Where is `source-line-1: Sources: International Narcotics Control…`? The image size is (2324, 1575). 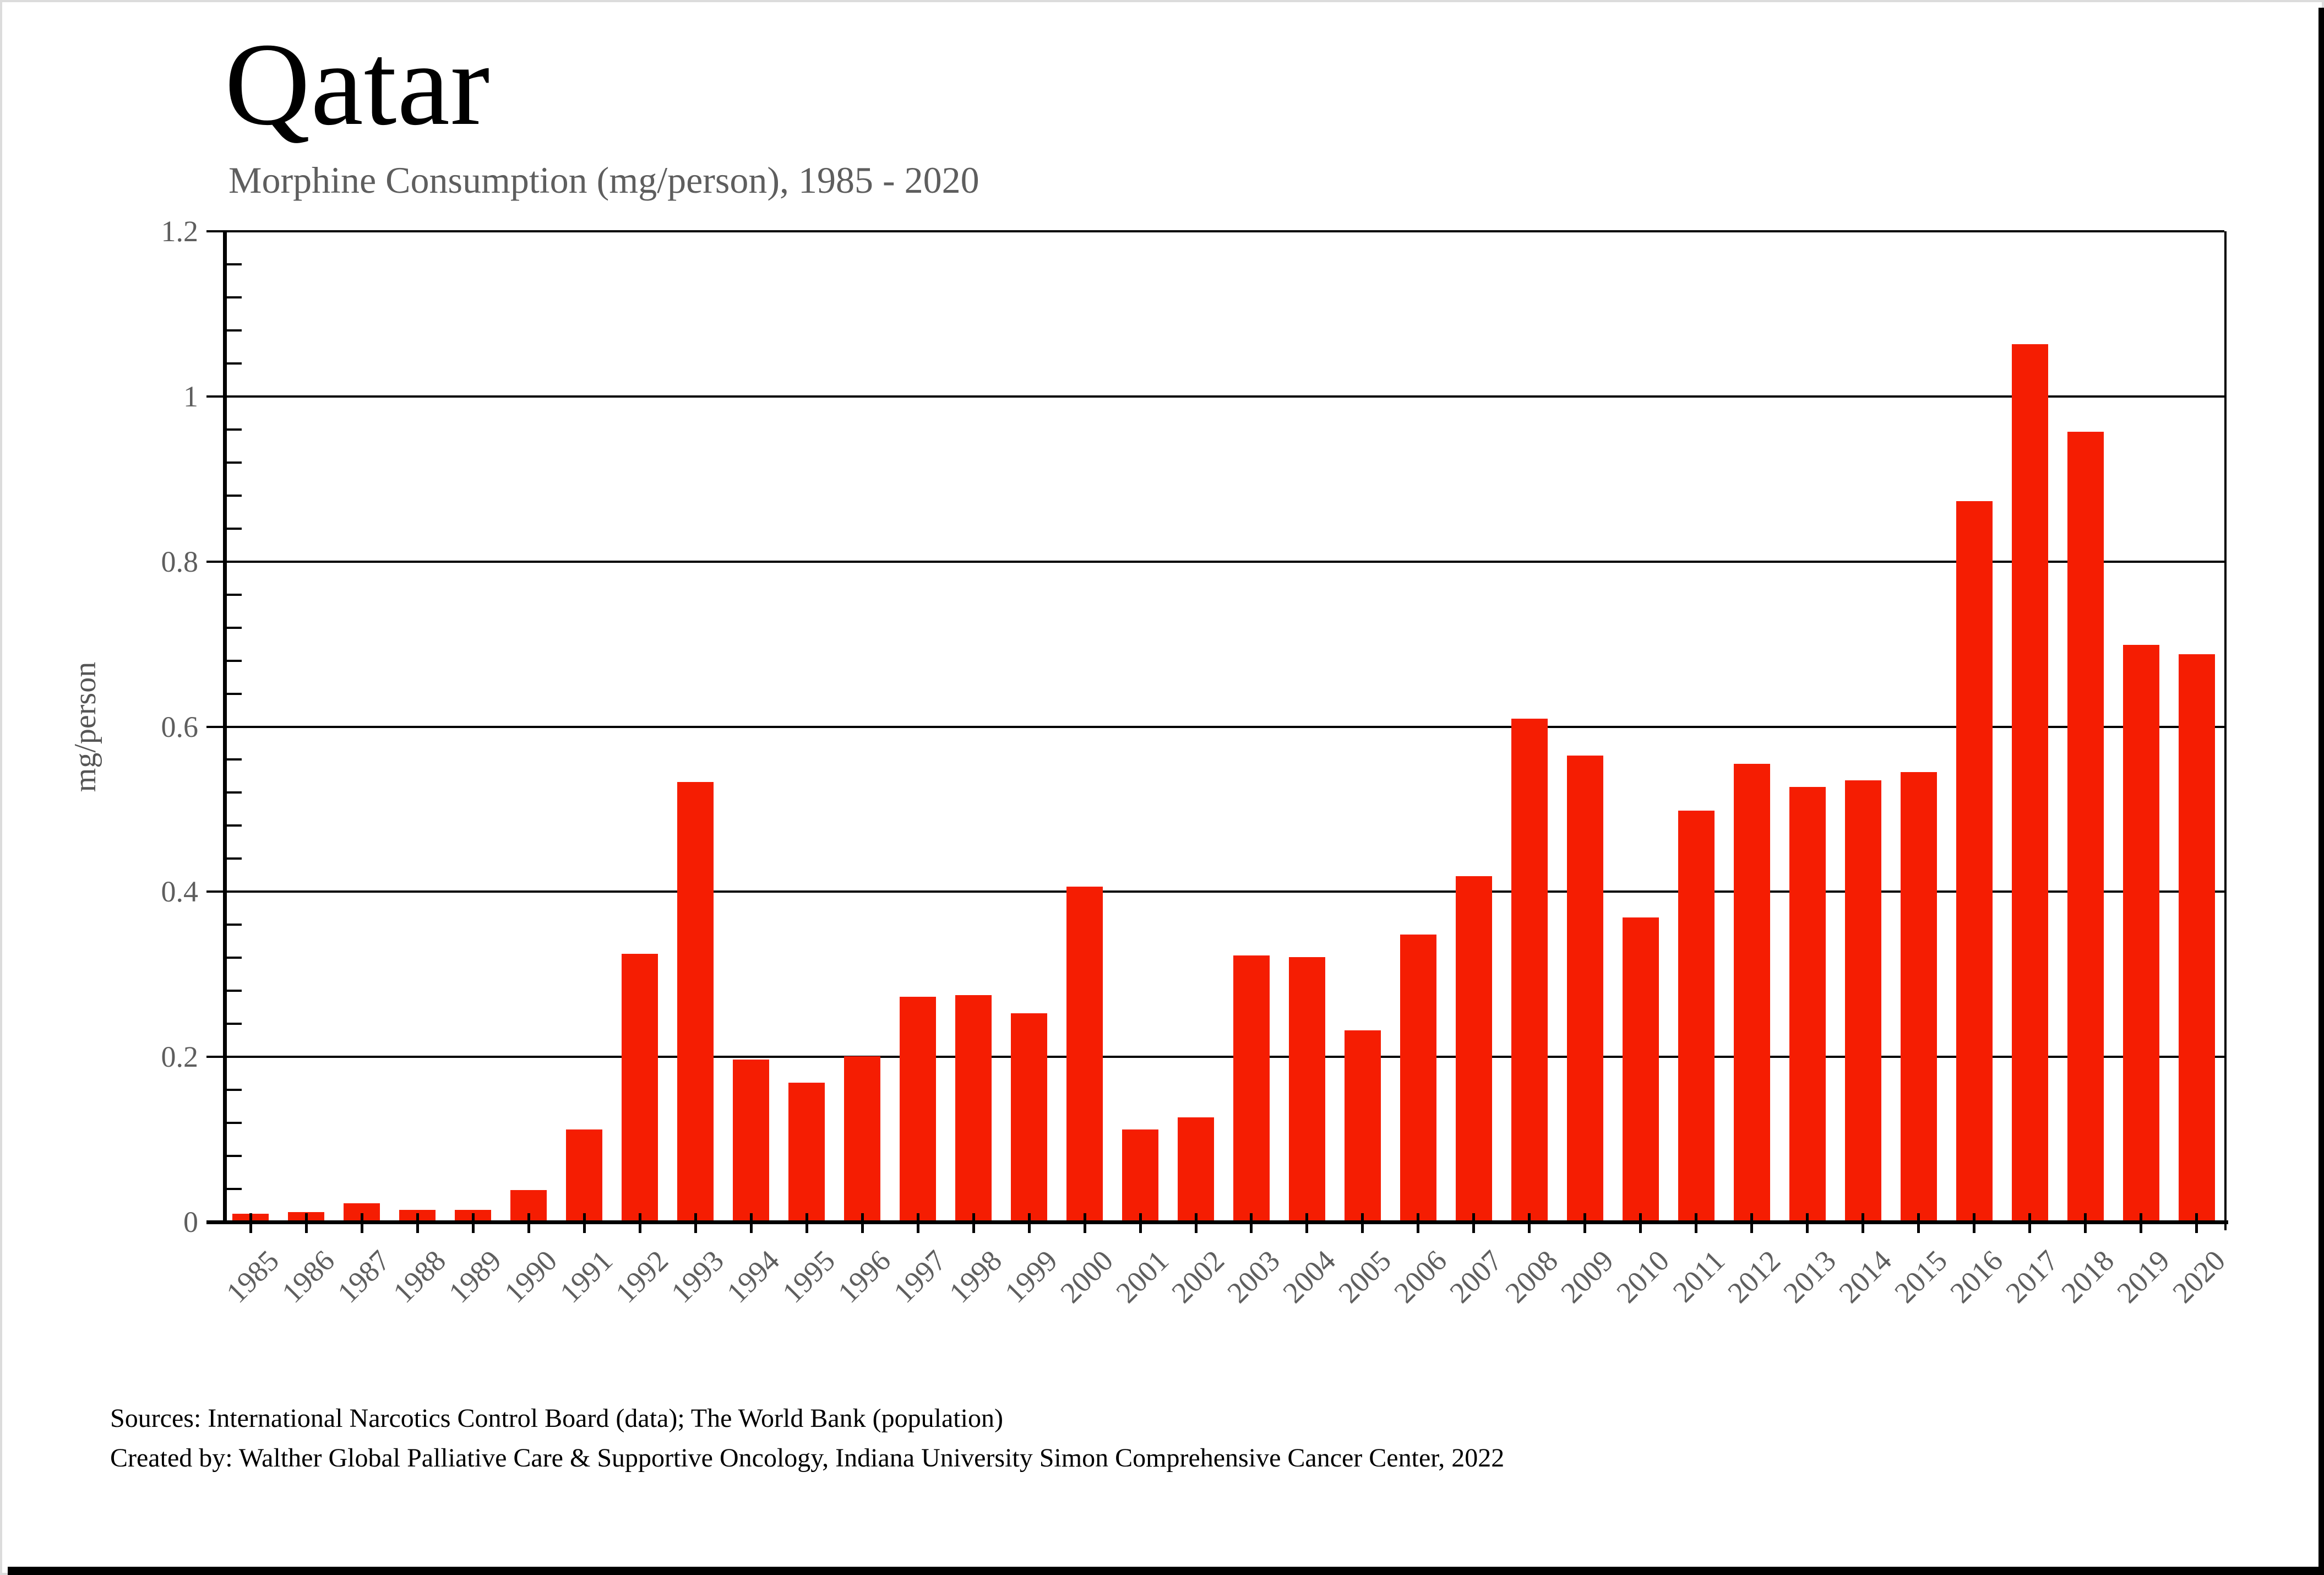 source-line-1: Sources: International Narcotics Control… is located at coordinates (556, 1418).